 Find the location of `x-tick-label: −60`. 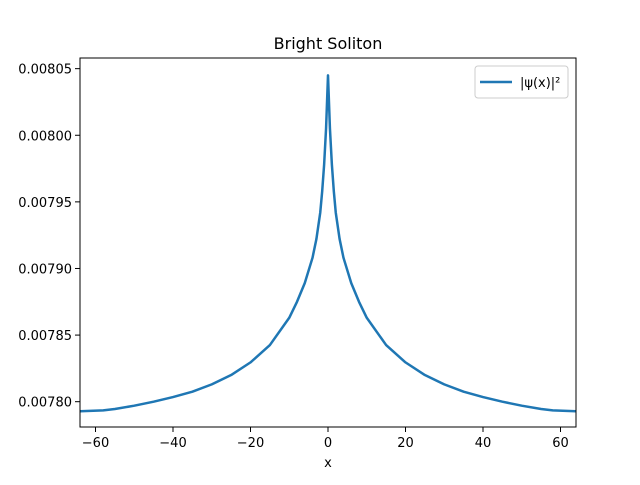

x-tick-label: −60 is located at coordinates (95, 443).